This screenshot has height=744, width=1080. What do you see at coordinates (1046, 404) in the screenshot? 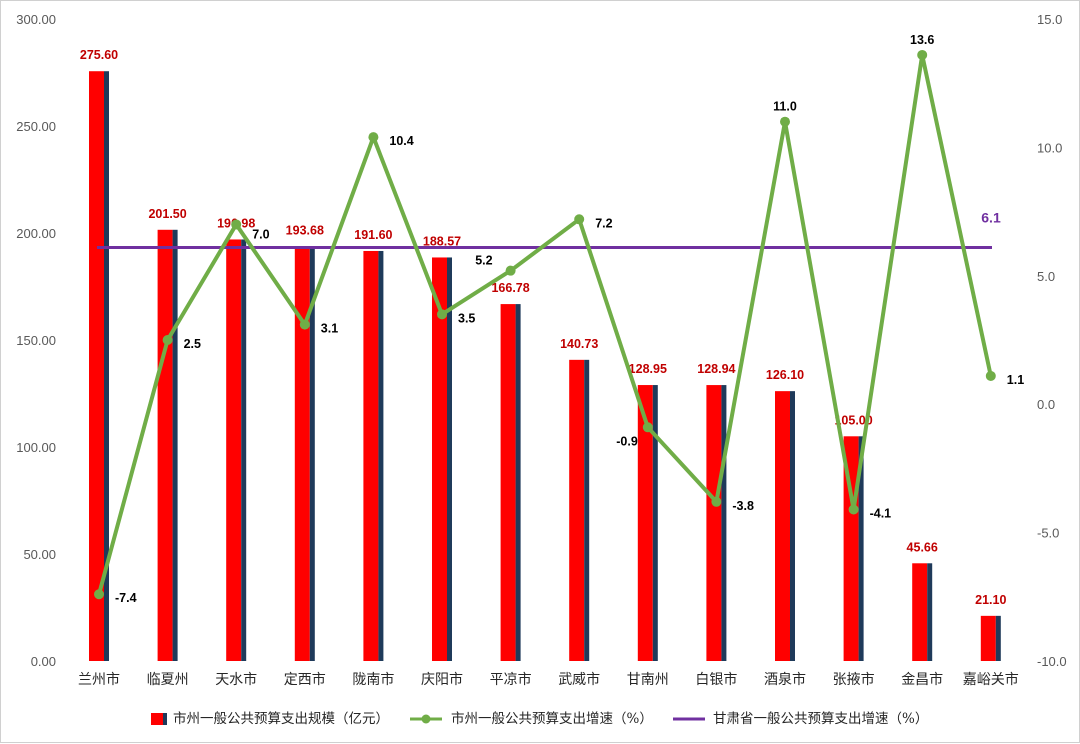
I see `right-tick-label: 0.0` at bounding box center [1046, 404].